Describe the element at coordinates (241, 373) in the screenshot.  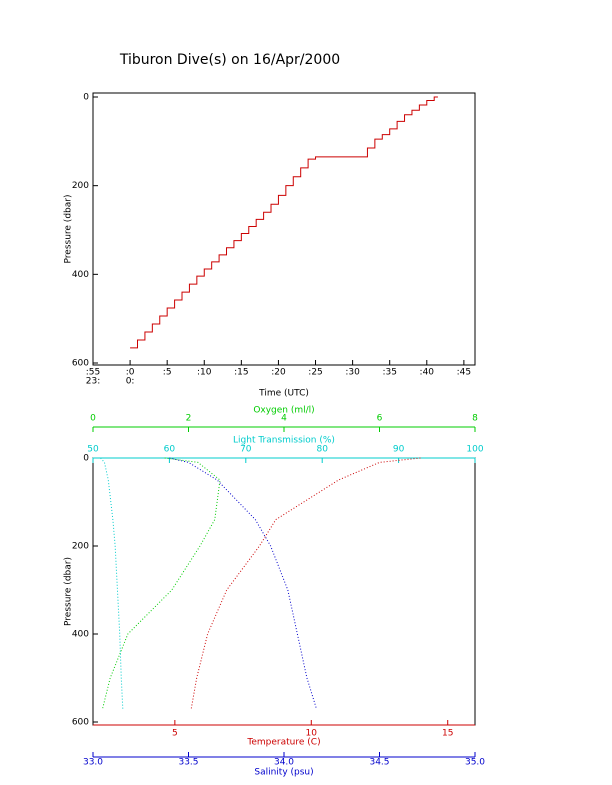
I see `x-tick-label: :15` at that location.